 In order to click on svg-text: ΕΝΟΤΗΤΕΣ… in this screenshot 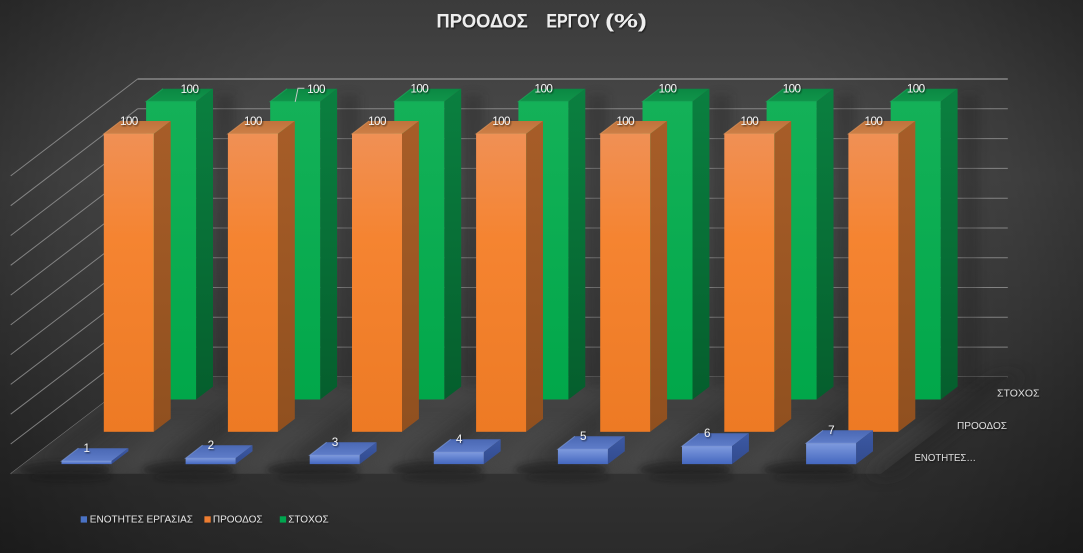, I will do `click(946, 458)`.